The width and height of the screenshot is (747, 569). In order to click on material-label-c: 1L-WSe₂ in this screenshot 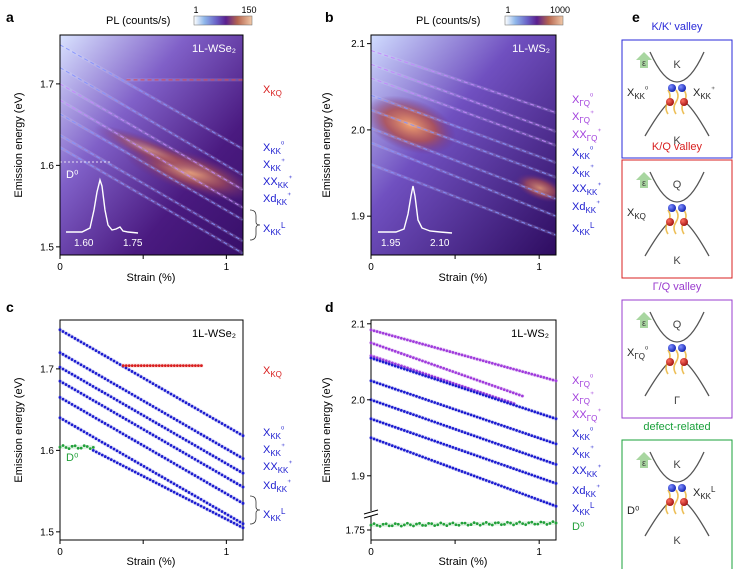, I will do `click(214, 334)`.